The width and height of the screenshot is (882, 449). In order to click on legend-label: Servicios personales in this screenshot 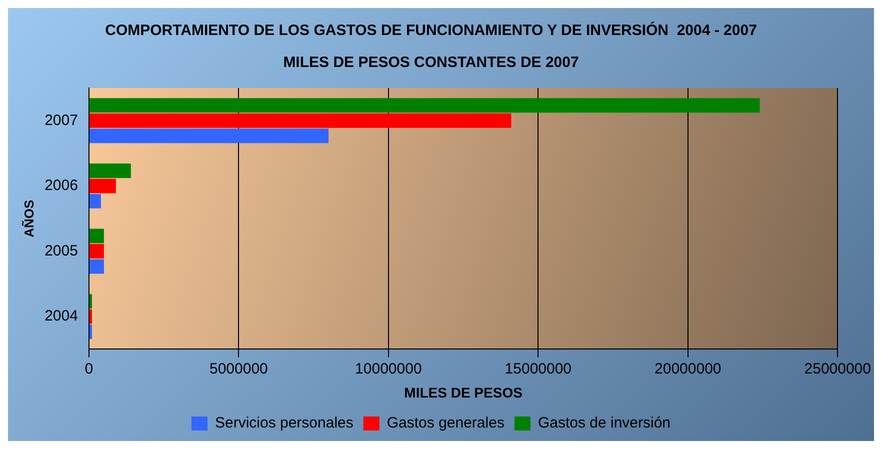, I will do `click(284, 423)`.